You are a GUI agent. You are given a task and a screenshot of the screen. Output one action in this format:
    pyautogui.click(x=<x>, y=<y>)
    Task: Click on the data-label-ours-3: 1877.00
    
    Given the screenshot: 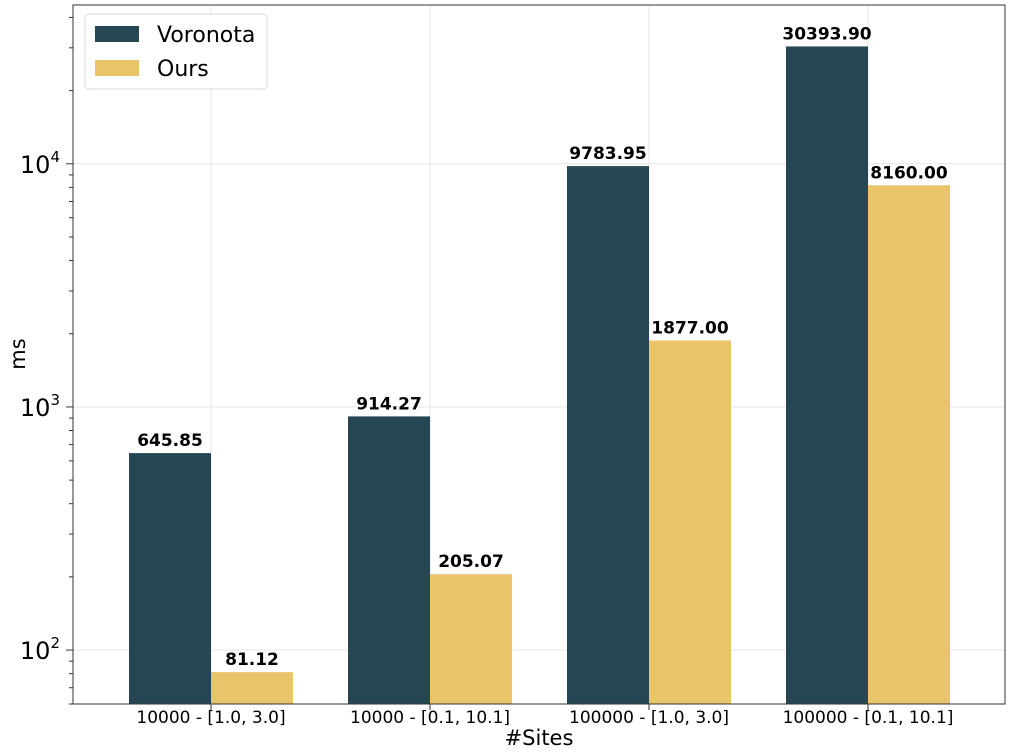 What is the action you would take?
    pyautogui.click(x=690, y=328)
    